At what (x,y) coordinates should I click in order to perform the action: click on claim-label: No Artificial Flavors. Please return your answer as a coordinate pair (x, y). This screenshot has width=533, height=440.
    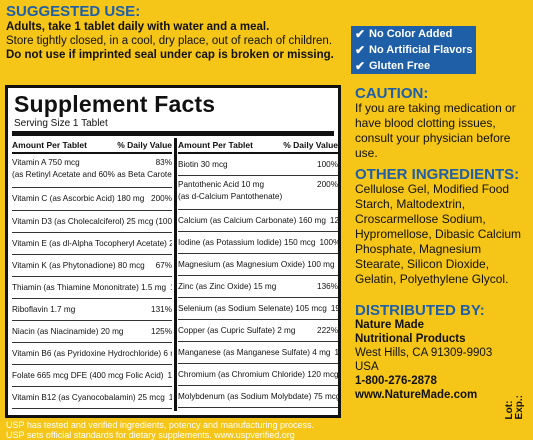
    Looking at the image, I should click on (421, 50).